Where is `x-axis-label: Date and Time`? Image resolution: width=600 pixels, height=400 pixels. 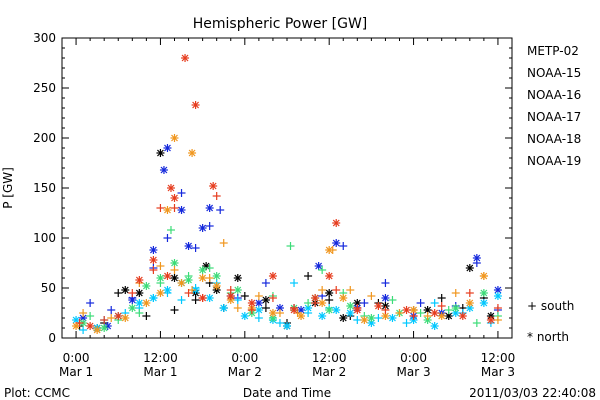
x-axis-label: Date and Time is located at coordinates (287, 393).